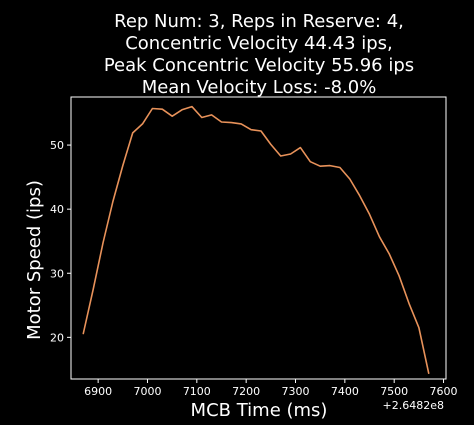  I want to click on x-tick-label: 7600, so click(444, 391).